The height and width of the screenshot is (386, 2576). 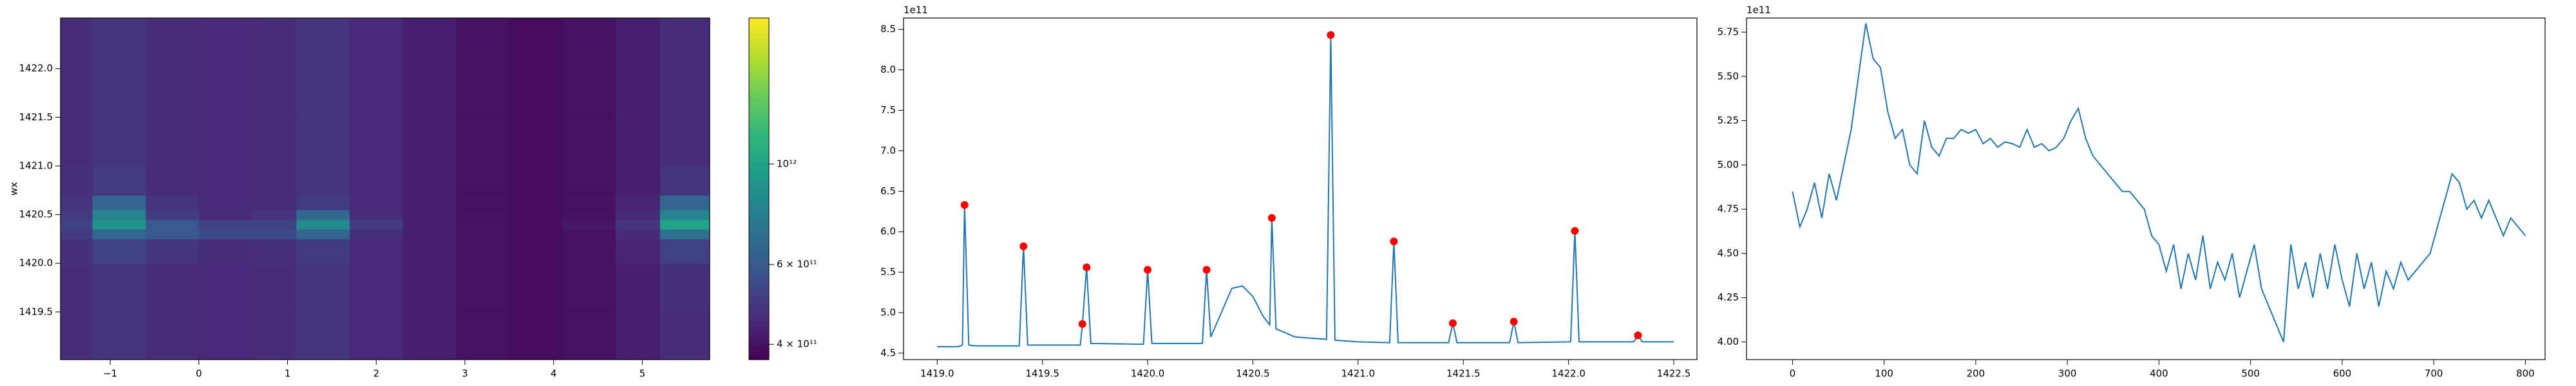 What do you see at coordinates (888, 69) in the screenshot?
I see `y-tick-label: 8.0` at bounding box center [888, 69].